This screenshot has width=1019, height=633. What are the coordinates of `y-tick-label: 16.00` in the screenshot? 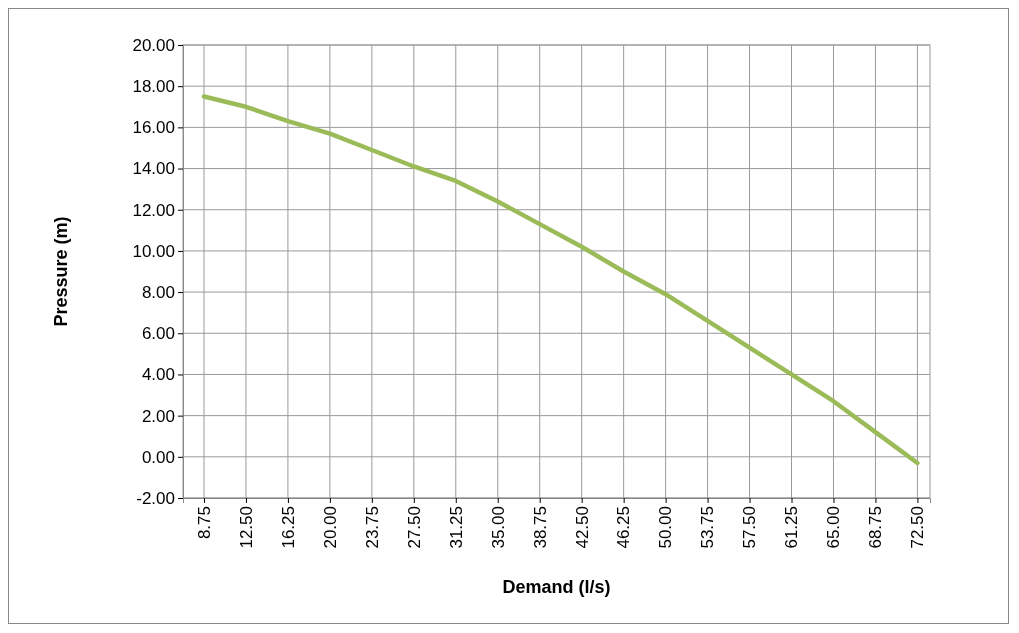 It's located at (153, 128).